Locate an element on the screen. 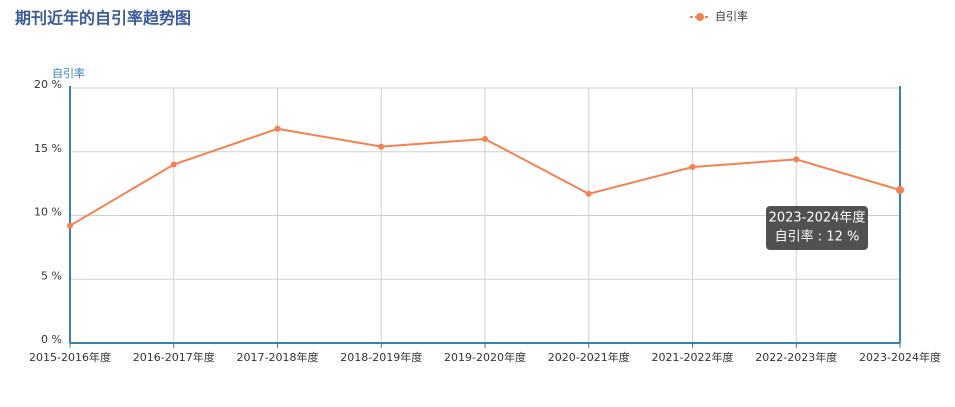 This screenshot has height=407, width=955. chart-title: 期刊近年的自引率趋势图 is located at coordinates (103, 18).